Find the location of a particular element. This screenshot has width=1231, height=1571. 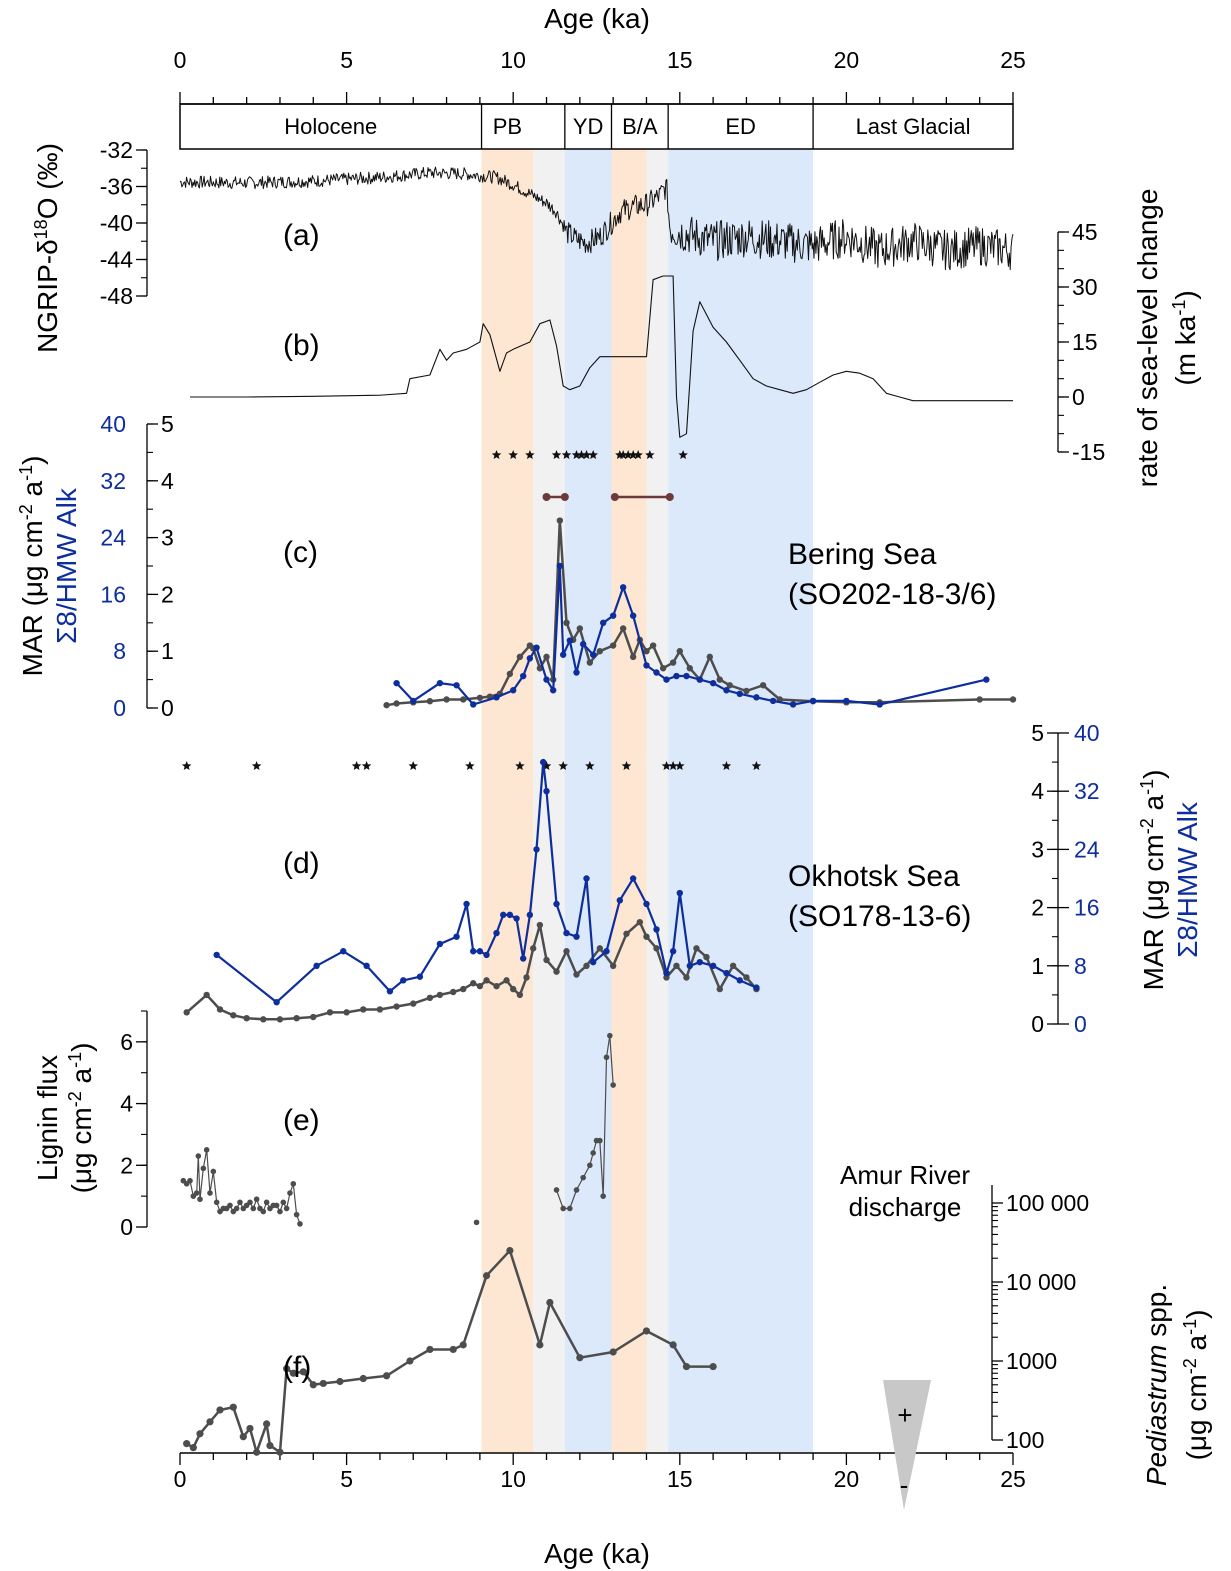

panel-label-d: (d) is located at coordinates (301, 863).